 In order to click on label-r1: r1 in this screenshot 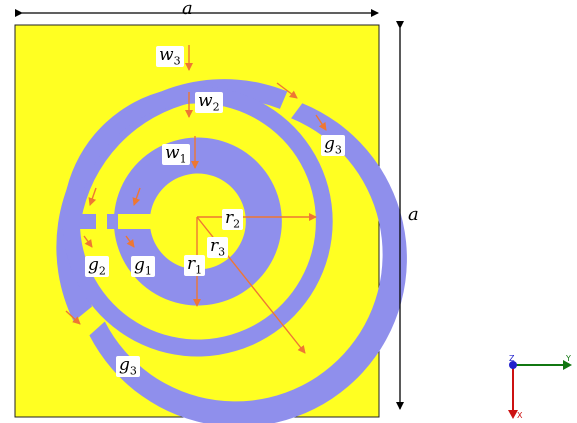, I will do `click(195, 266)`.